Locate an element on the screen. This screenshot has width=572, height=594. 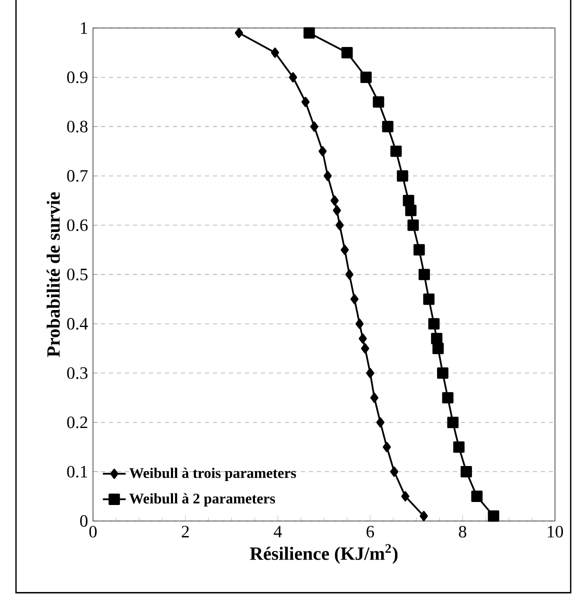
y-tick-label: 0.9 is located at coordinates (77, 77).